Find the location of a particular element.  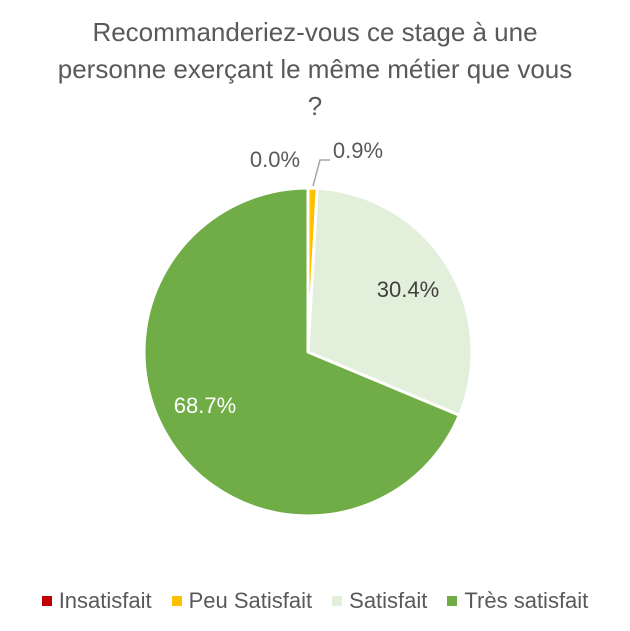

legend-item-peu-satisfait: Peu Satisfait is located at coordinates (242, 601).